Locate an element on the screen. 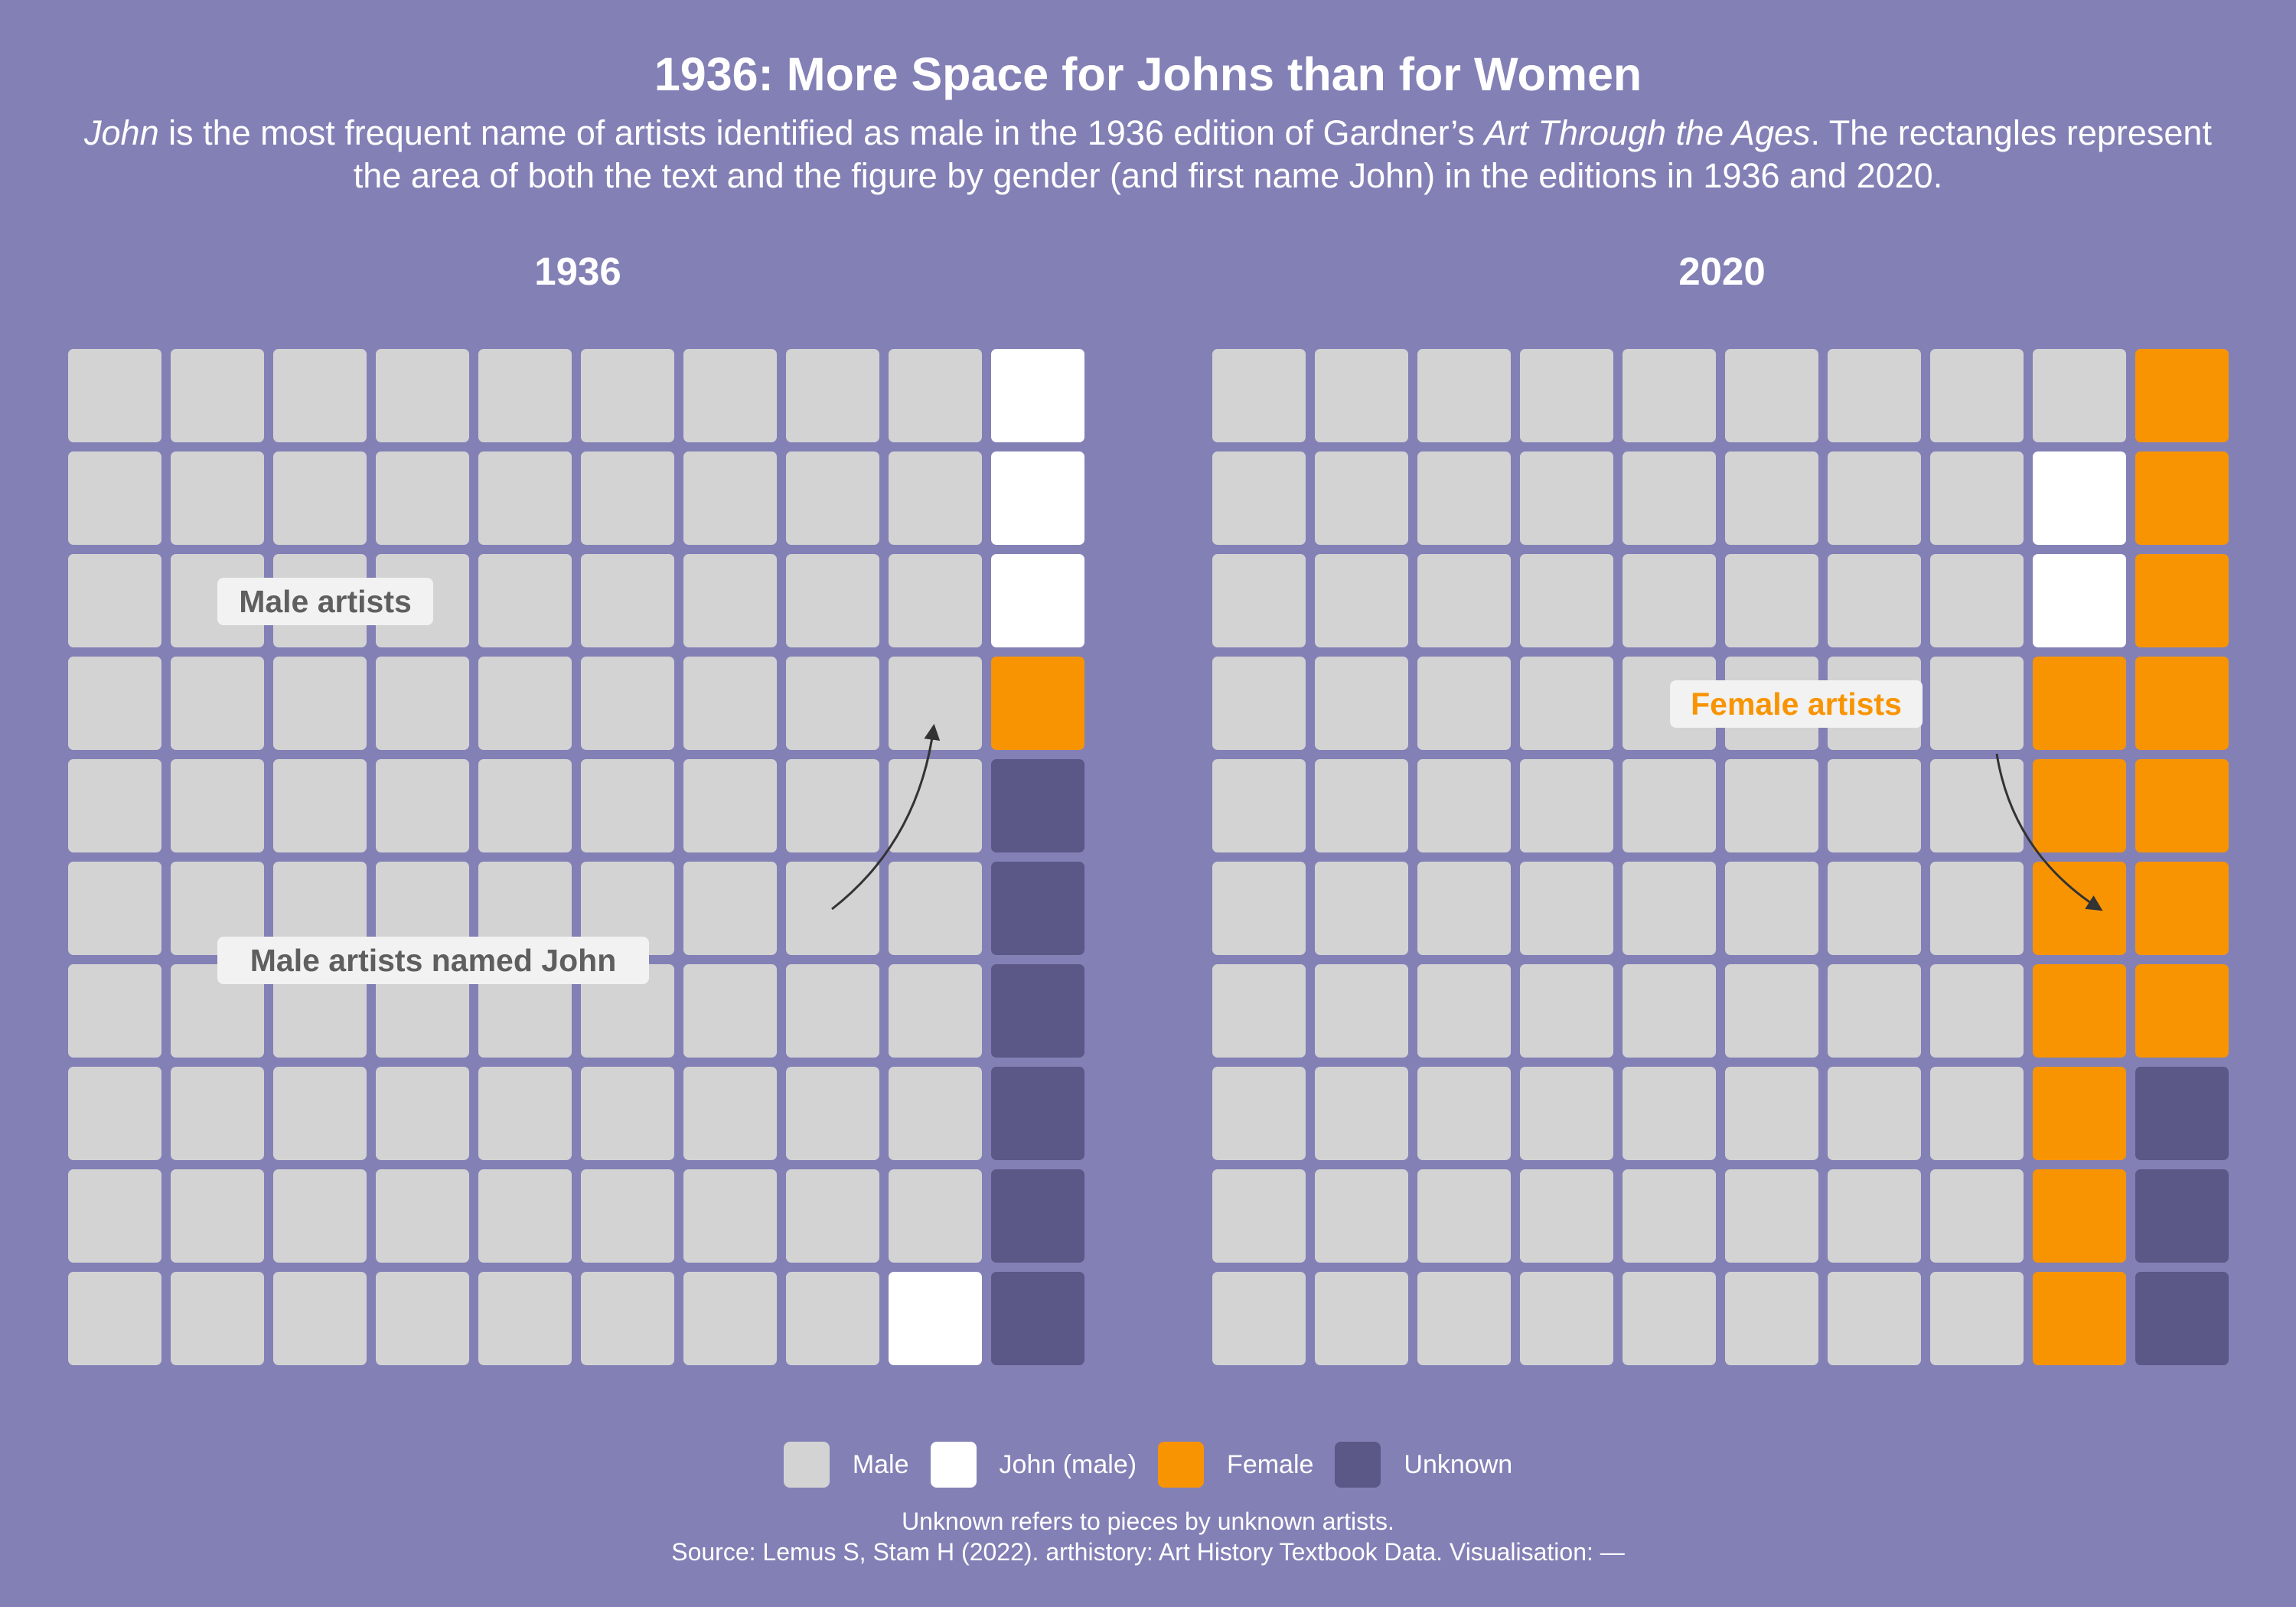  label-box-female-artists is located at coordinates (1796, 704).